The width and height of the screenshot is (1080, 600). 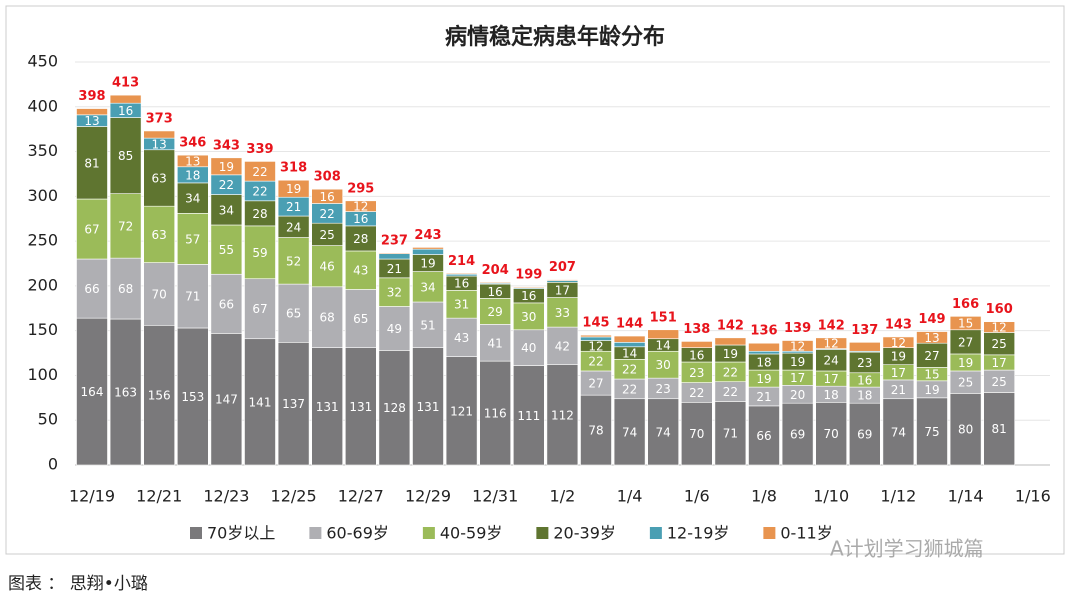 I want to click on segment-label: 65, so click(x=360, y=319).